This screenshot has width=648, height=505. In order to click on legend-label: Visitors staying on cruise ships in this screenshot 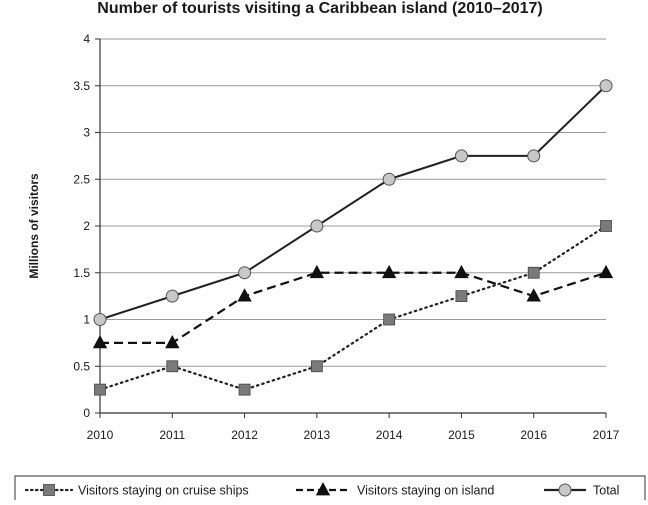, I will do `click(163, 491)`.